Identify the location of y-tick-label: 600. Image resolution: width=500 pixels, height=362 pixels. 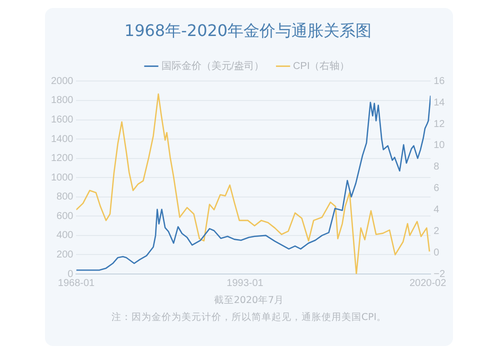
(65, 216).